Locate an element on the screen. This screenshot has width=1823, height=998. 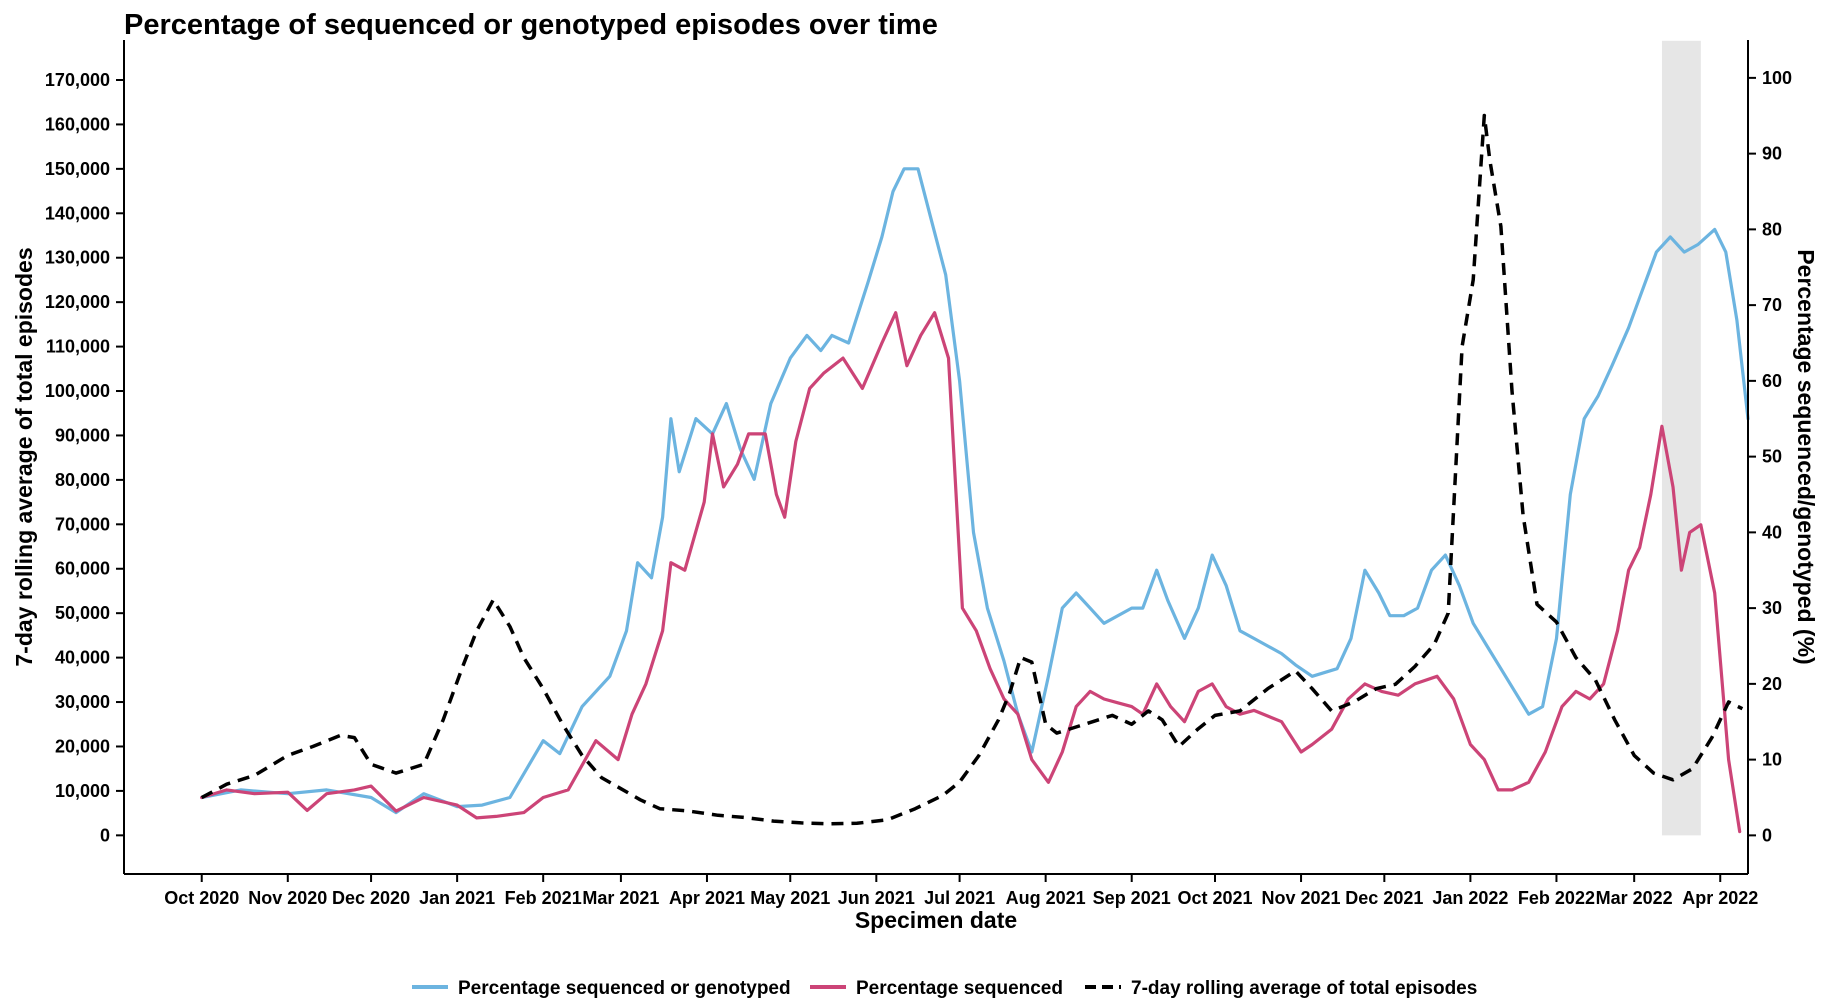
x-tick-label: Jul 2021 is located at coordinates (959, 898).